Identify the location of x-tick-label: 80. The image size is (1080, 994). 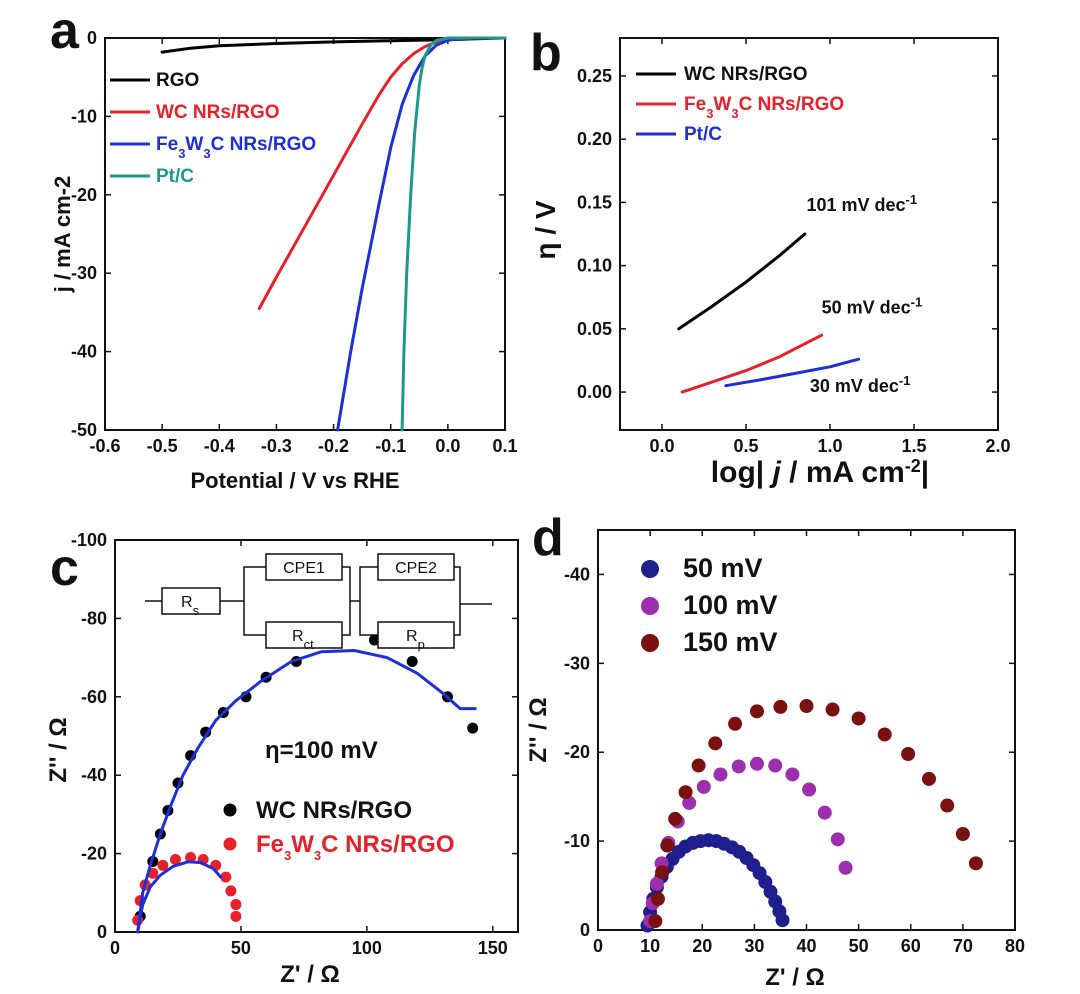
(1015, 946).